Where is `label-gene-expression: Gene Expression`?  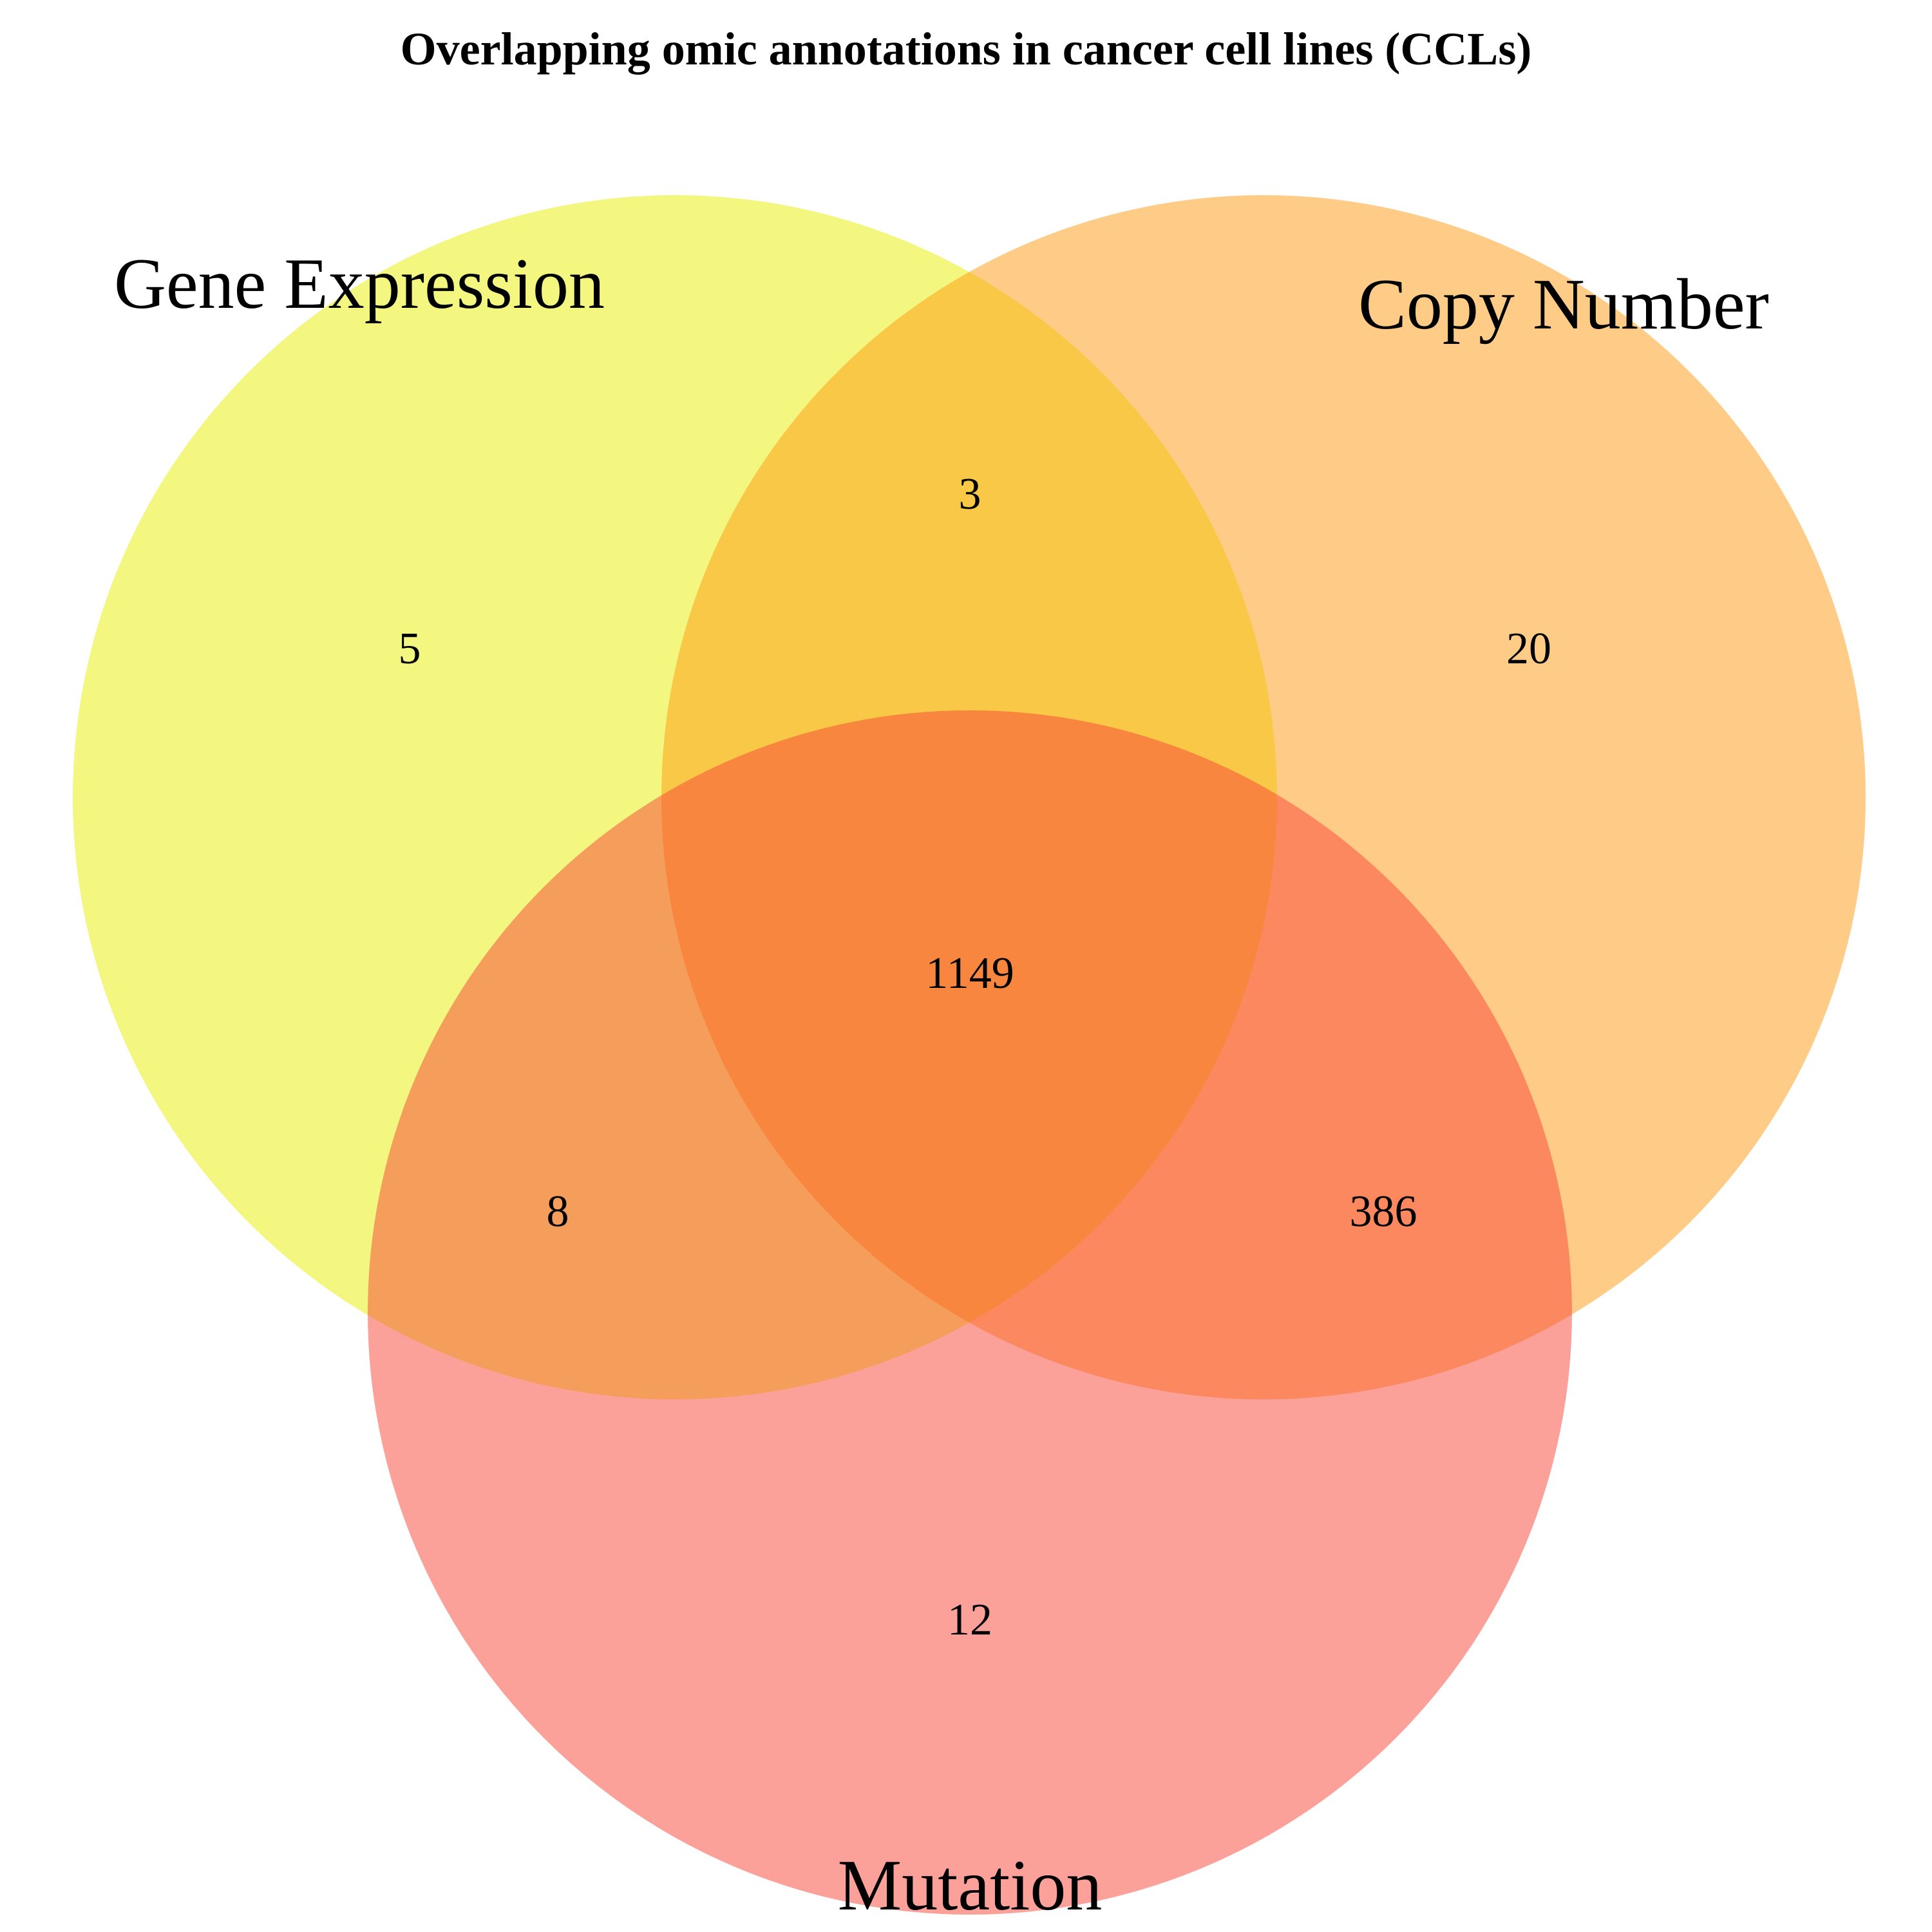 label-gene-expression: Gene Expression is located at coordinates (359, 284).